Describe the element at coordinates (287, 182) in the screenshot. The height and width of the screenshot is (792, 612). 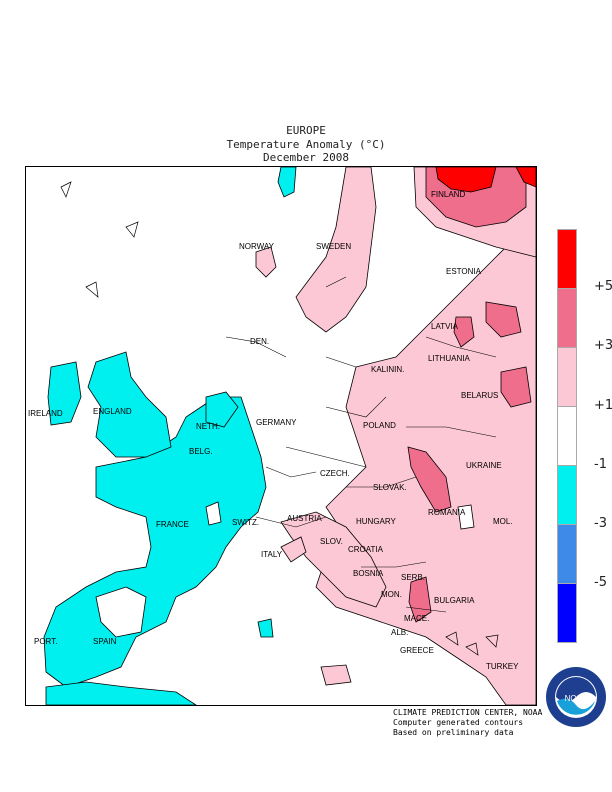
I see `cool-region-norway` at that location.